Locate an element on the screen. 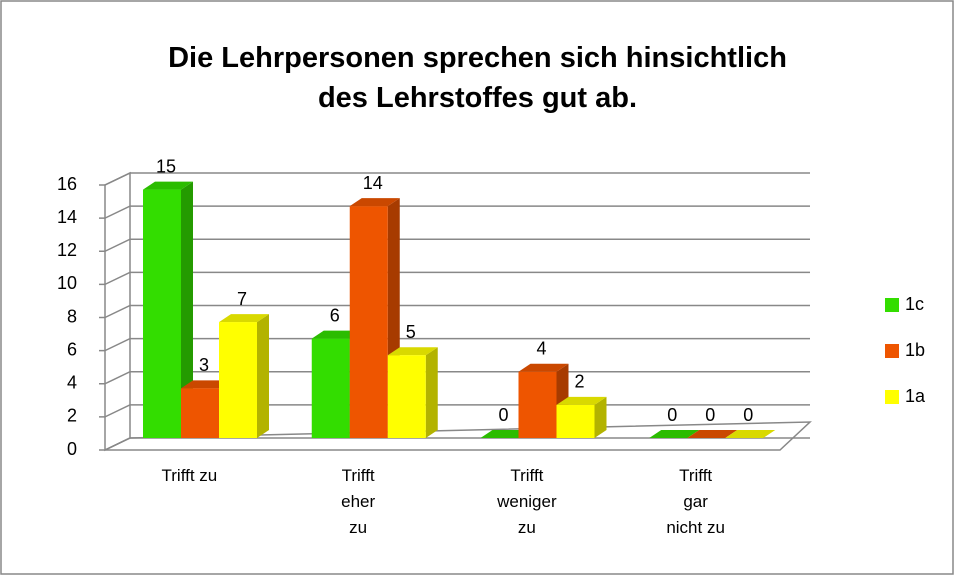 The width and height of the screenshot is (955, 576). y-tick-label: 10 is located at coordinates (67, 283).